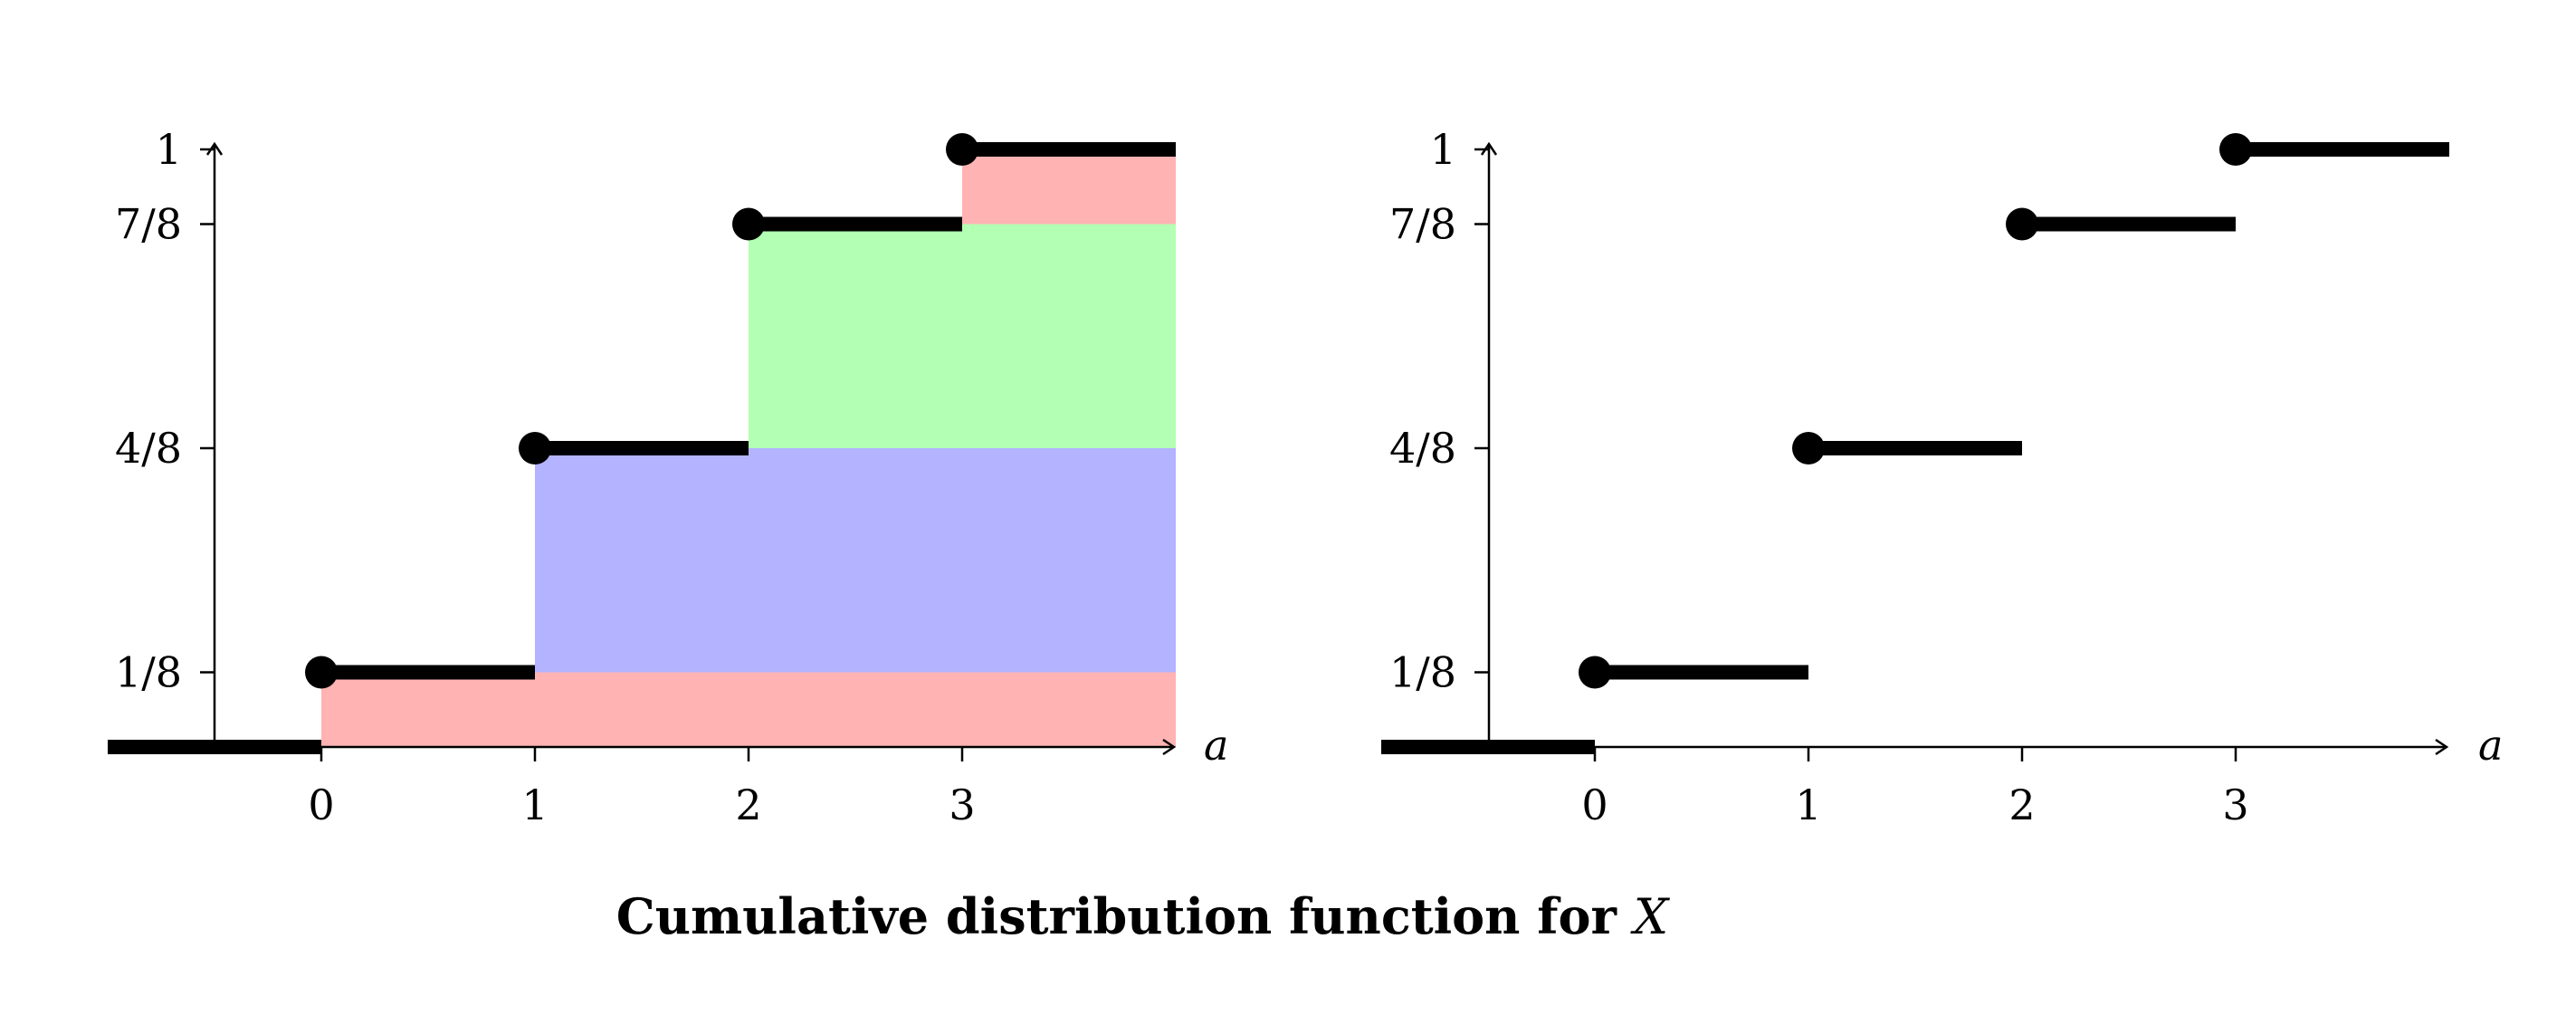 The height and width of the screenshot is (1015, 2576). I want to click on figure-caption: Cumulative distribution function for X, so click(1142, 916).